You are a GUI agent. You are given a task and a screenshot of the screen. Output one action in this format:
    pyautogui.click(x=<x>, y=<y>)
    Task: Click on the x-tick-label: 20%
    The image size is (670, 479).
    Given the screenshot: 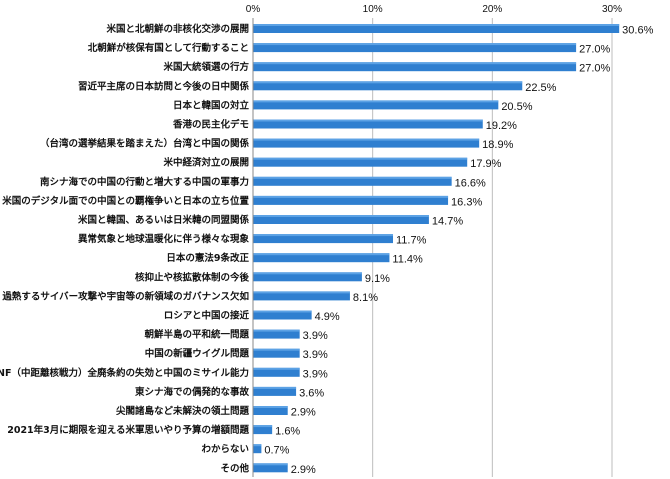 What is the action you would take?
    pyautogui.click(x=492, y=9)
    